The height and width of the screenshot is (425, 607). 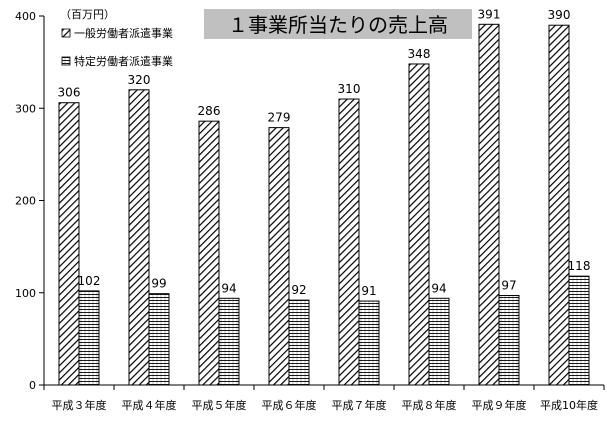 What do you see at coordinates (489, 14) in the screenshot?
I see `data-label: 391` at bounding box center [489, 14].